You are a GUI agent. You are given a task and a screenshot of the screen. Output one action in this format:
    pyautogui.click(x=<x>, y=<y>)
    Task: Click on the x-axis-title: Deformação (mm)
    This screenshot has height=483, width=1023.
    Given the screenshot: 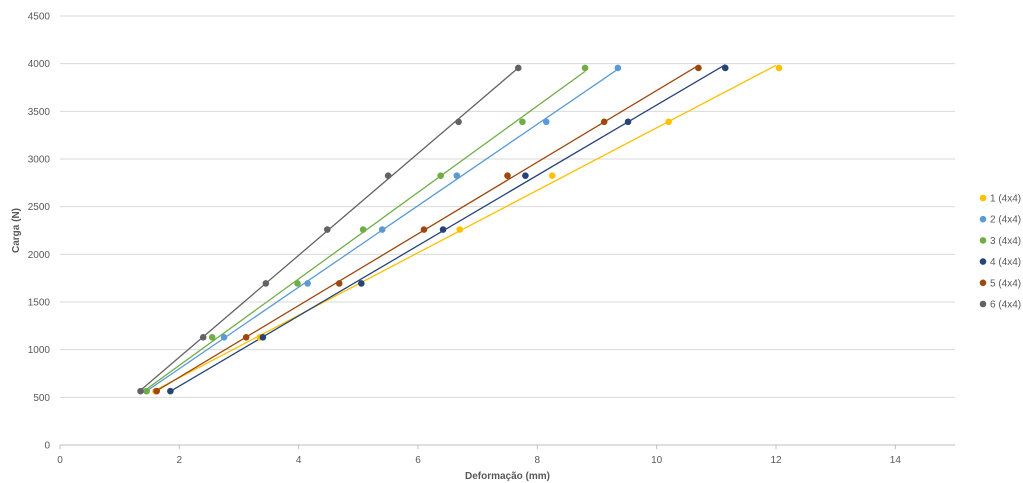 What is the action you would take?
    pyautogui.click(x=507, y=476)
    